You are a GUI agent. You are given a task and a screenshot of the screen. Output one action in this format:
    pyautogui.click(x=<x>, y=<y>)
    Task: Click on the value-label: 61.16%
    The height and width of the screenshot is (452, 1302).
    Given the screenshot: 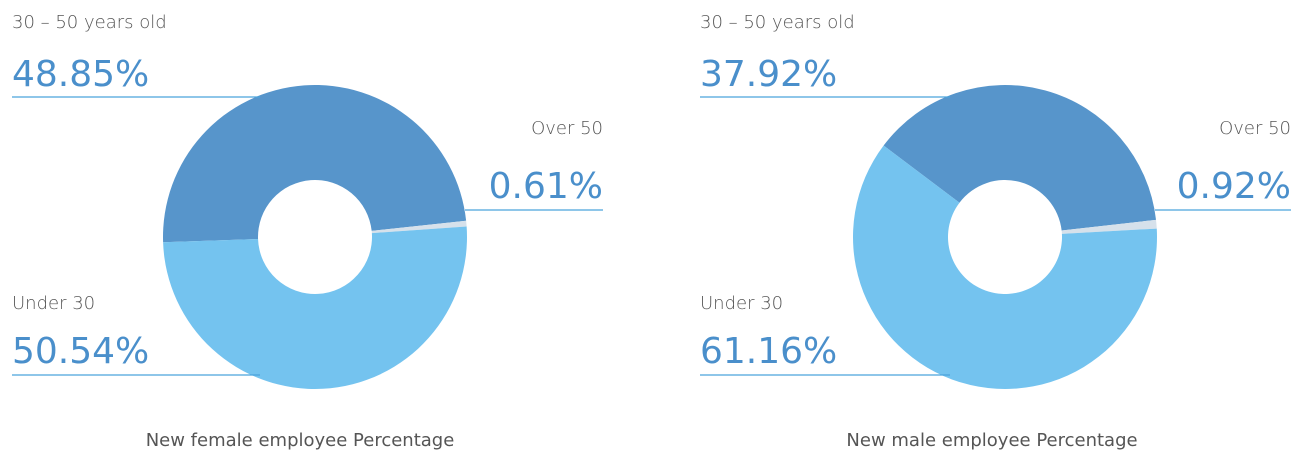 What is the action you would take?
    pyautogui.click(x=768, y=351)
    